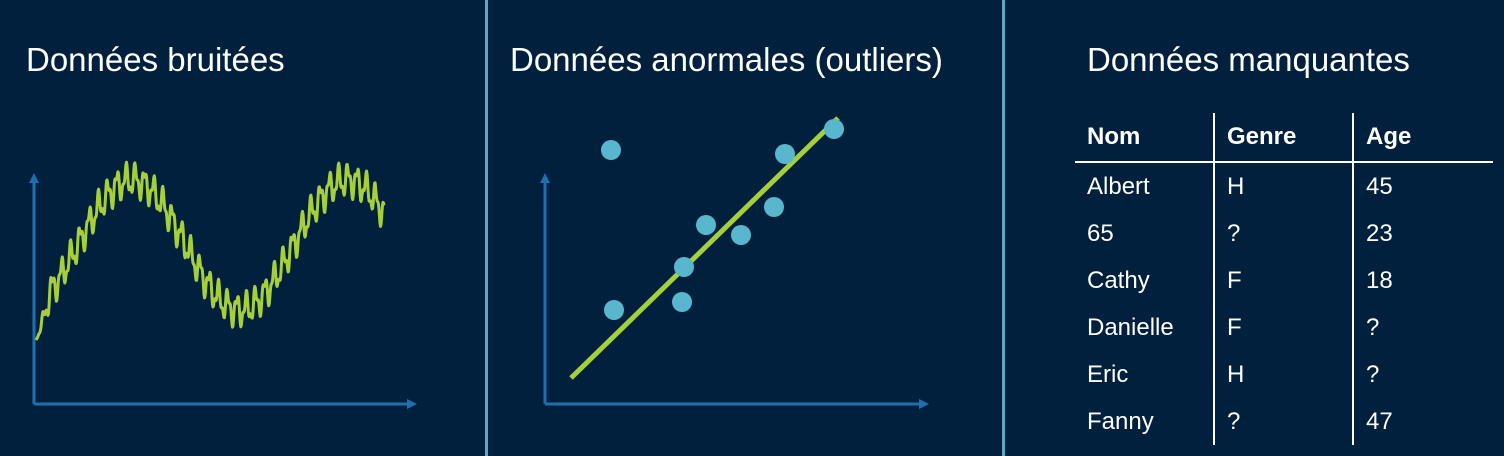  I want to click on cell-nom: Albert, so click(1118, 186).